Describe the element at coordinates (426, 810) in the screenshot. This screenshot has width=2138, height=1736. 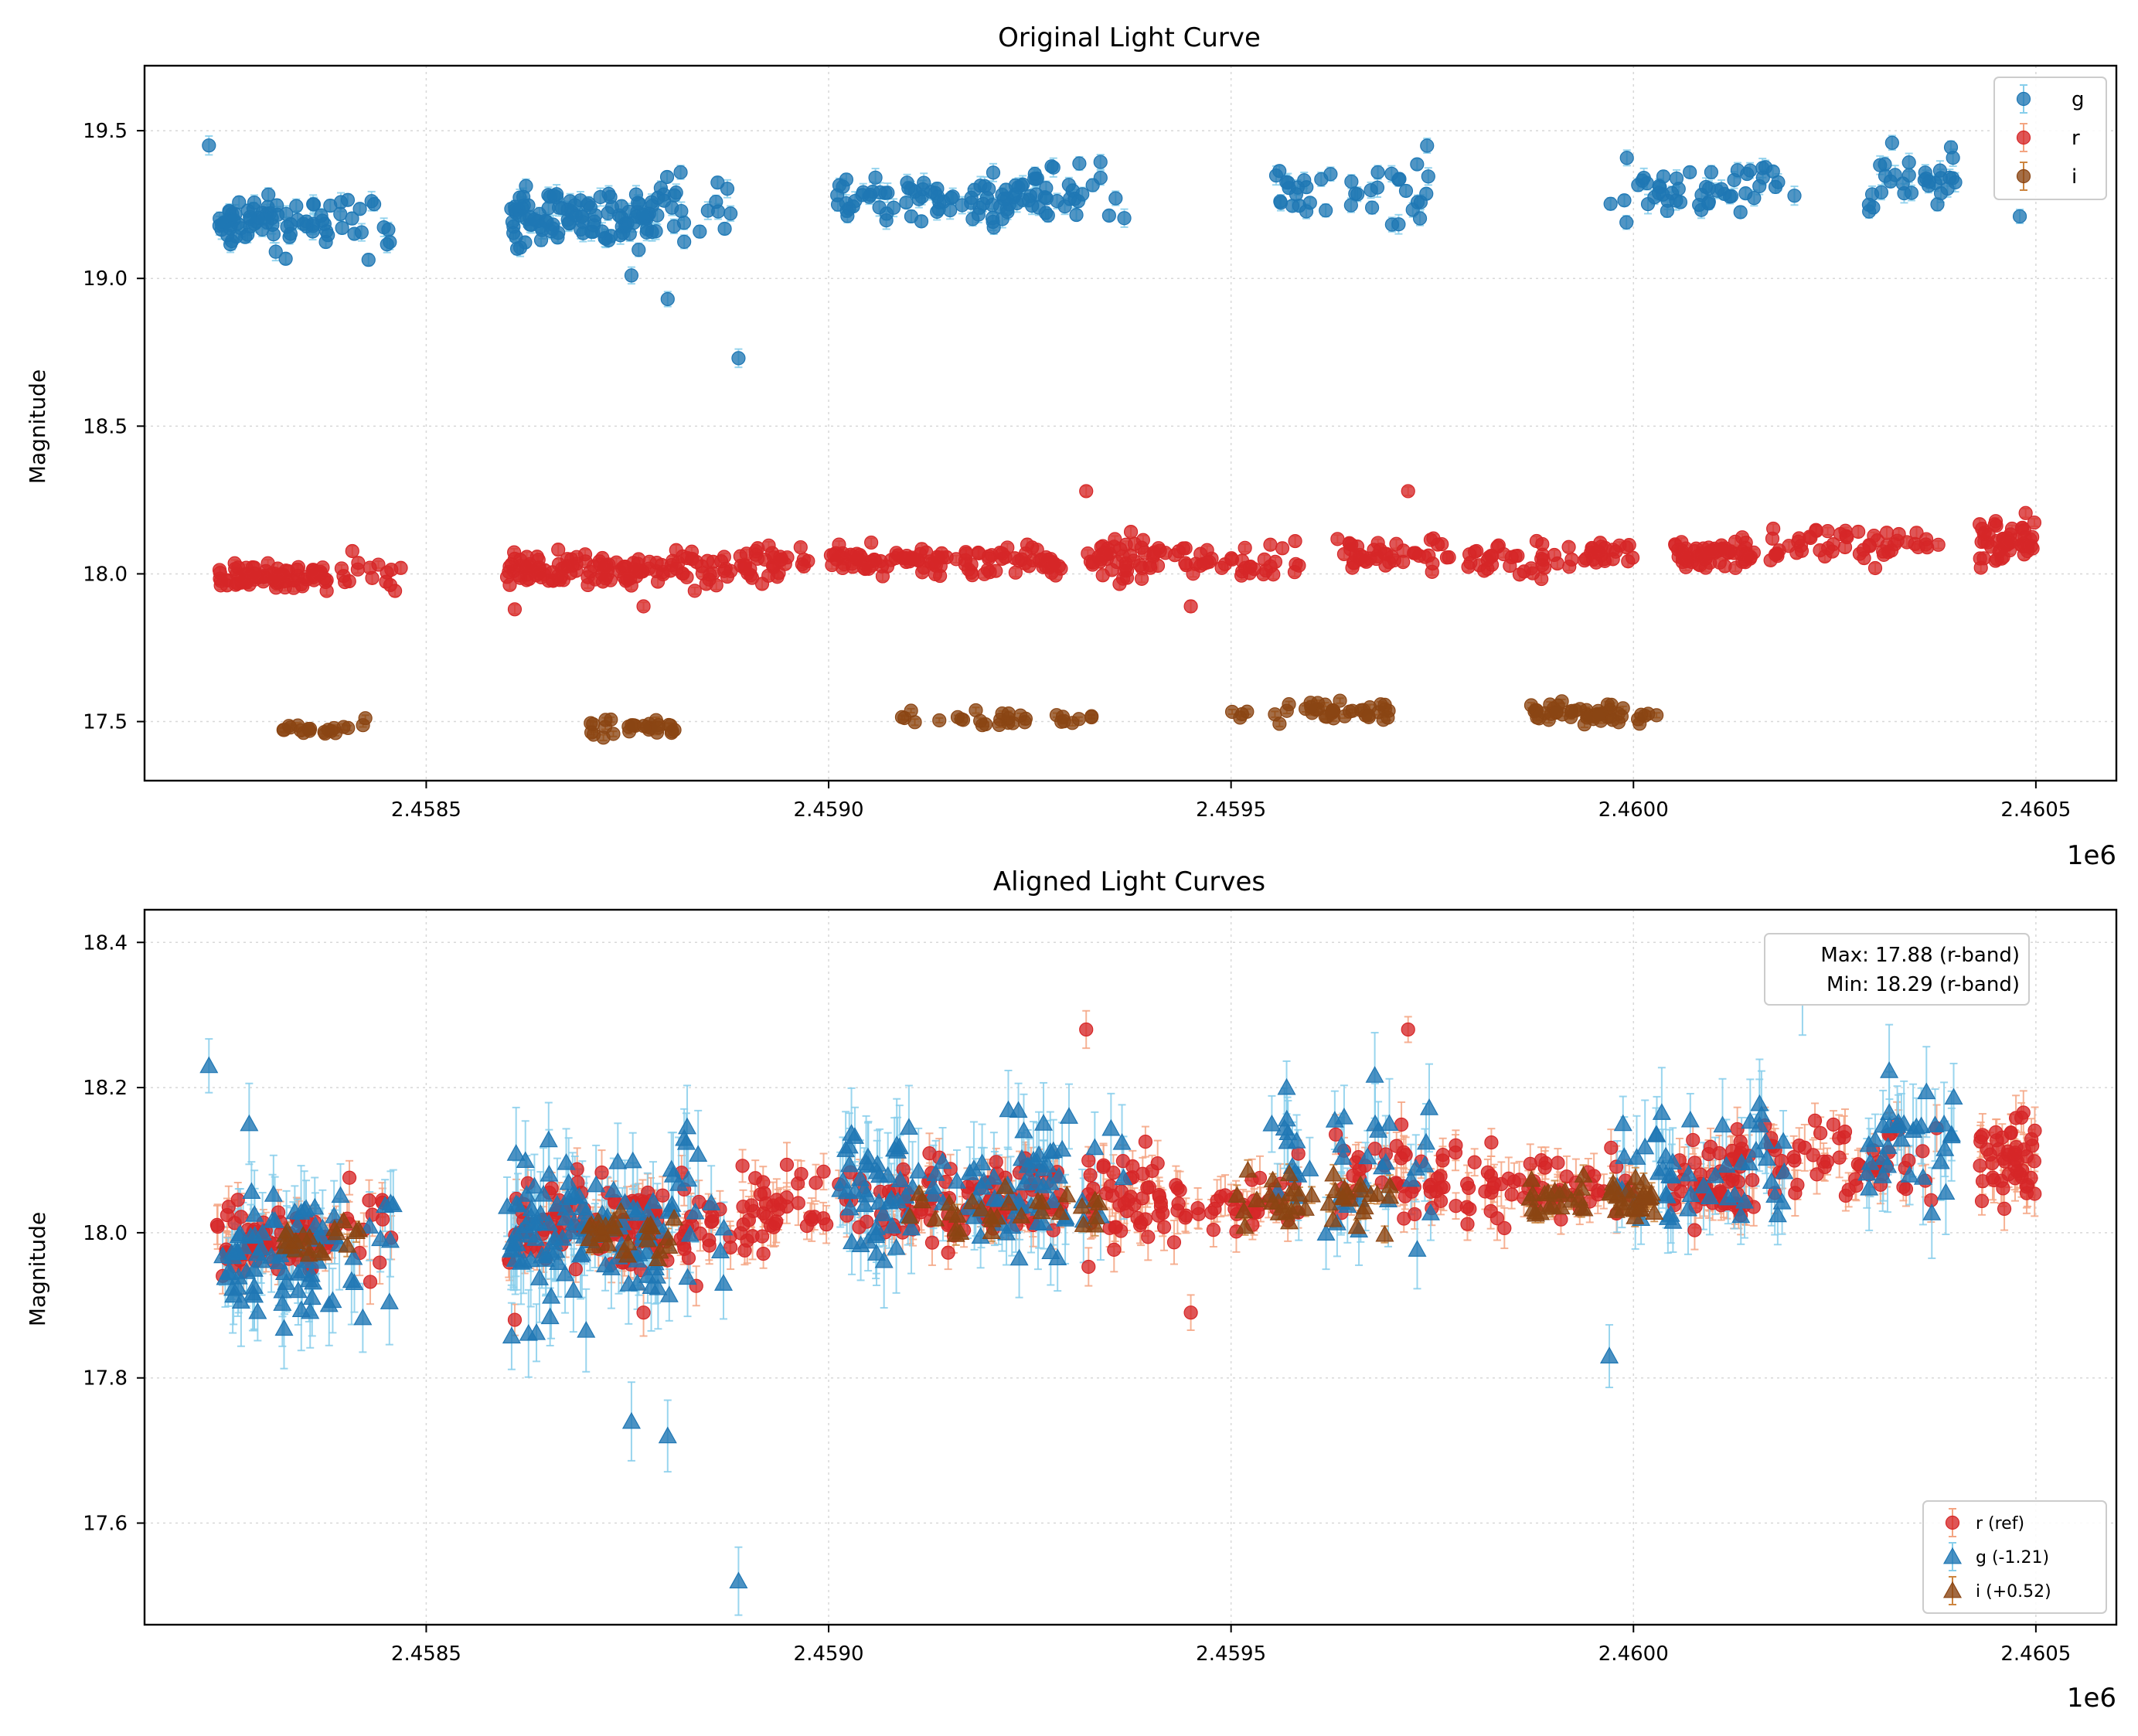
I see `x-tick-label: 2.4585` at that location.